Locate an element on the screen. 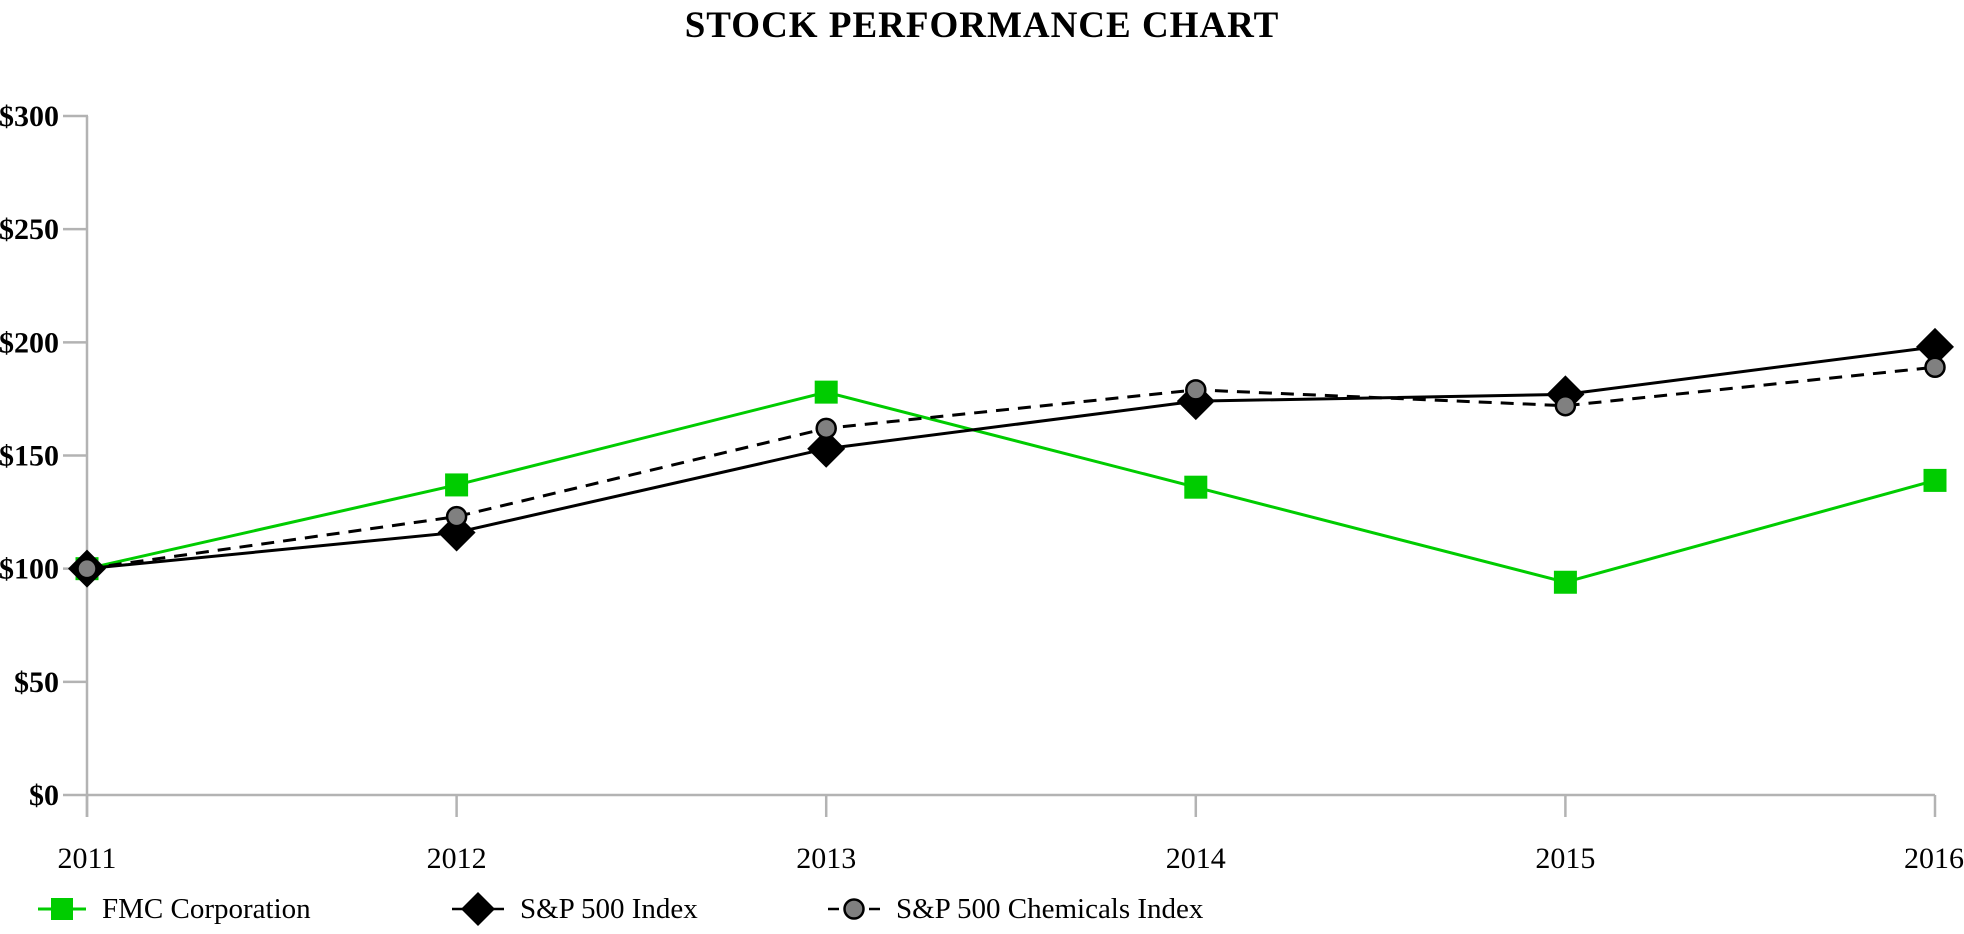 The image size is (1964, 934). x-tick-label: 2011 is located at coordinates (87, 858).